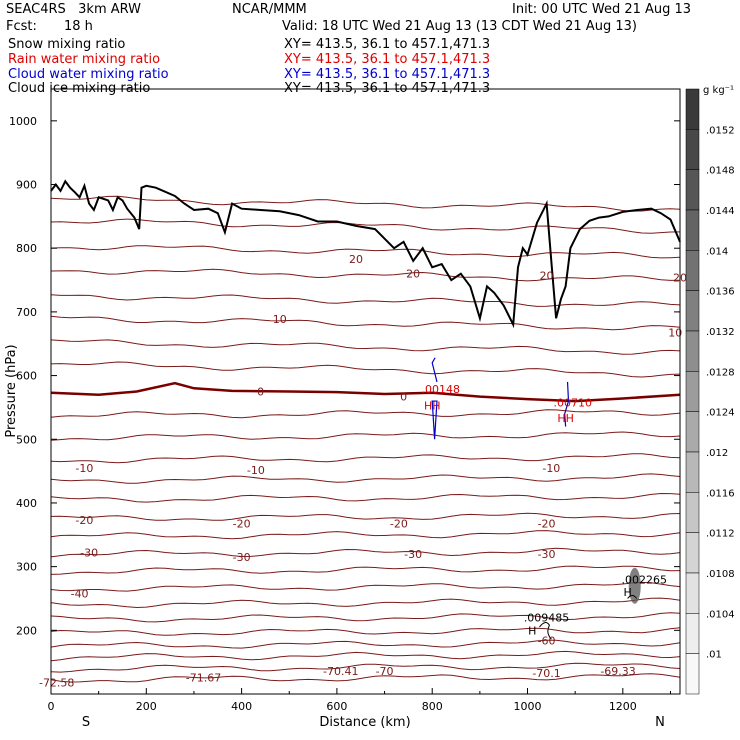 The height and width of the screenshot is (740, 740). I want to click on x-tick-label: 0, so click(51, 706).